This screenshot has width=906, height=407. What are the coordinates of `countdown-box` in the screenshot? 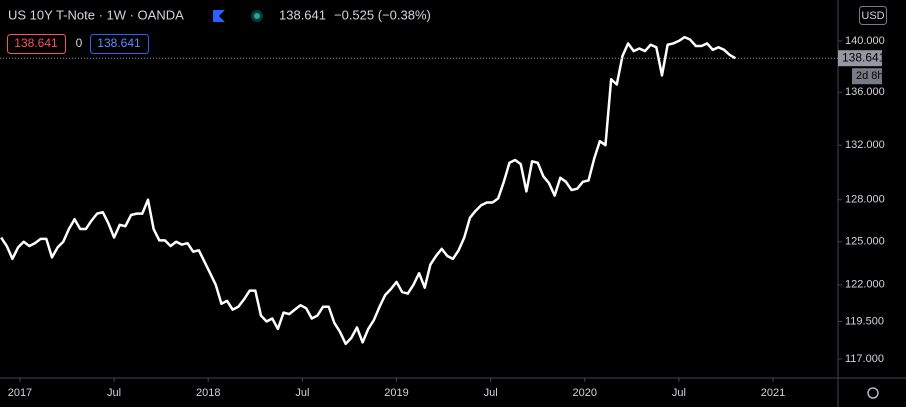 It's located at (867, 76).